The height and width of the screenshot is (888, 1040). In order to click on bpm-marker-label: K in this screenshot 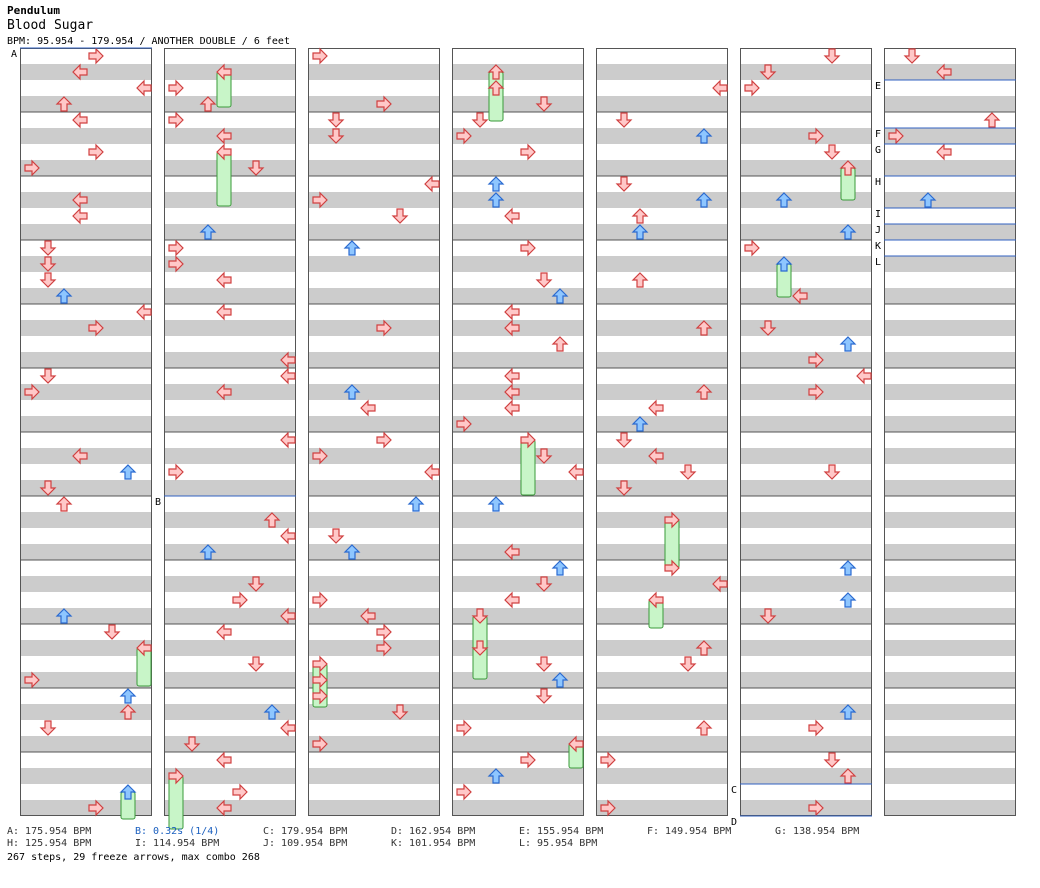, I will do `click(878, 246)`.